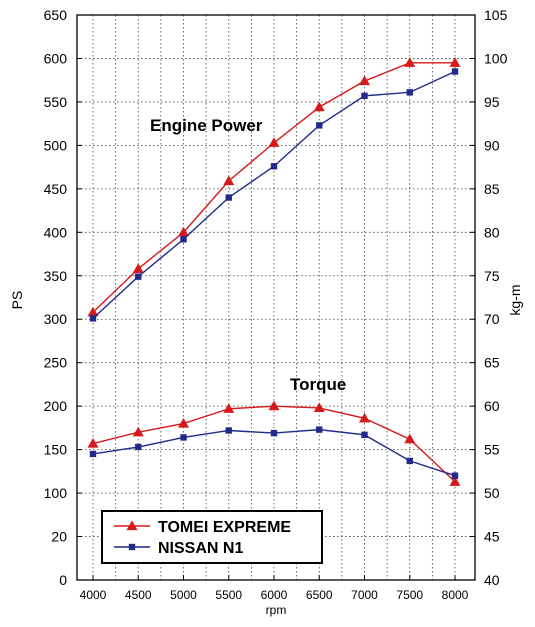 This screenshot has height=627, width=535. Describe the element at coordinates (492, 580) in the screenshot. I see `right-tick-label: 40` at that location.